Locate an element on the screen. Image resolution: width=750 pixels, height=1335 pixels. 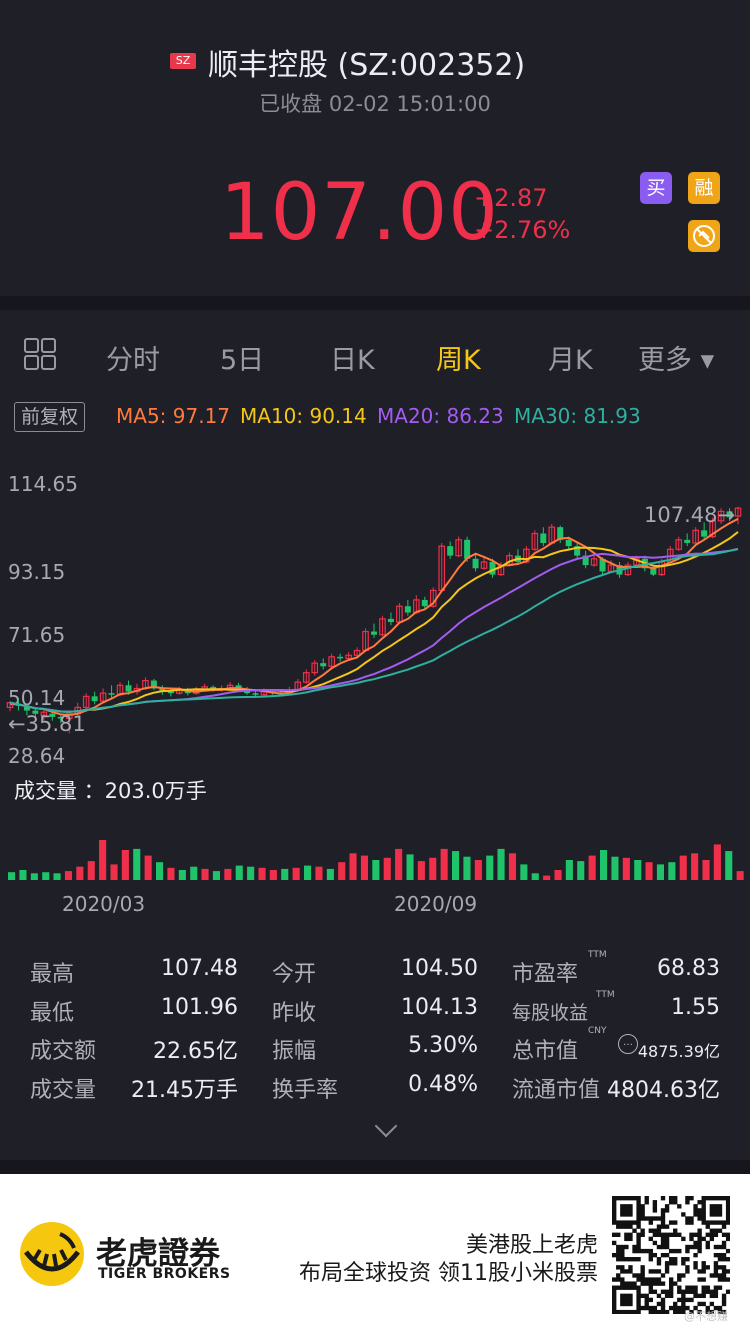
no-short-icon-glyph is located at coordinates (704, 236).